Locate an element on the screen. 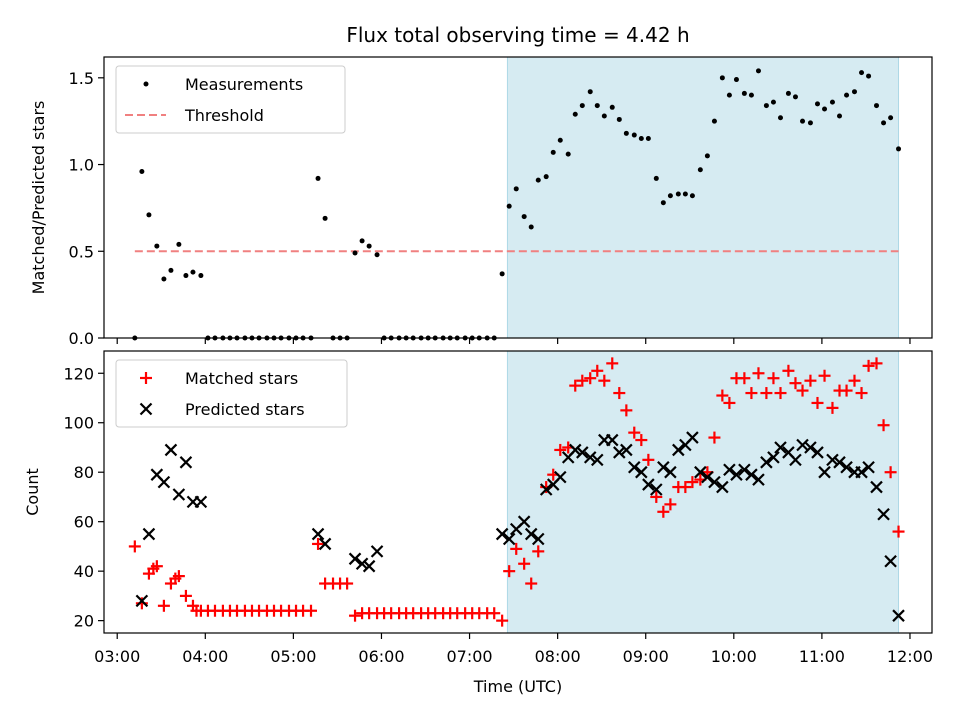  x-tick-label: 09:00 is located at coordinates (646, 656).